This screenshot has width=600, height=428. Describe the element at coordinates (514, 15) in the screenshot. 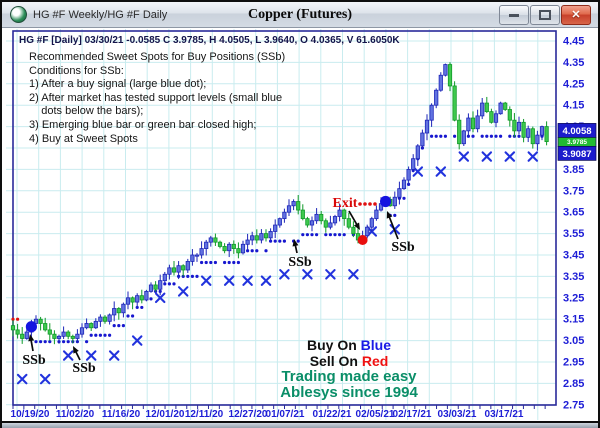

I see `minimize-button` at that location.